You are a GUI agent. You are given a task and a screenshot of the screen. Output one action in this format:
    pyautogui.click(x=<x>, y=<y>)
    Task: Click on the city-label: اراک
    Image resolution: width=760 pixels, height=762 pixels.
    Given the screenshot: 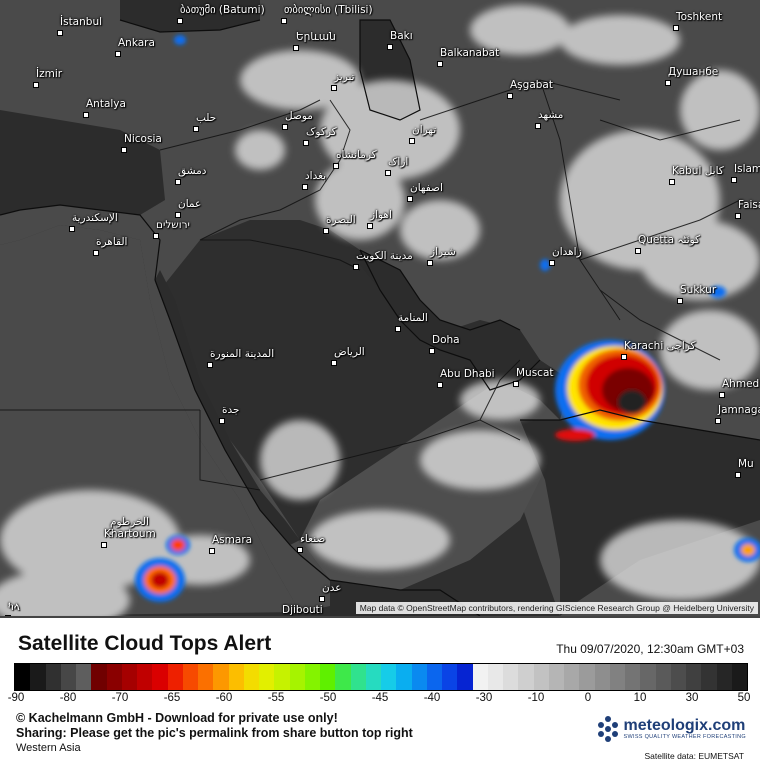 What is the action you would take?
    pyautogui.click(x=398, y=162)
    